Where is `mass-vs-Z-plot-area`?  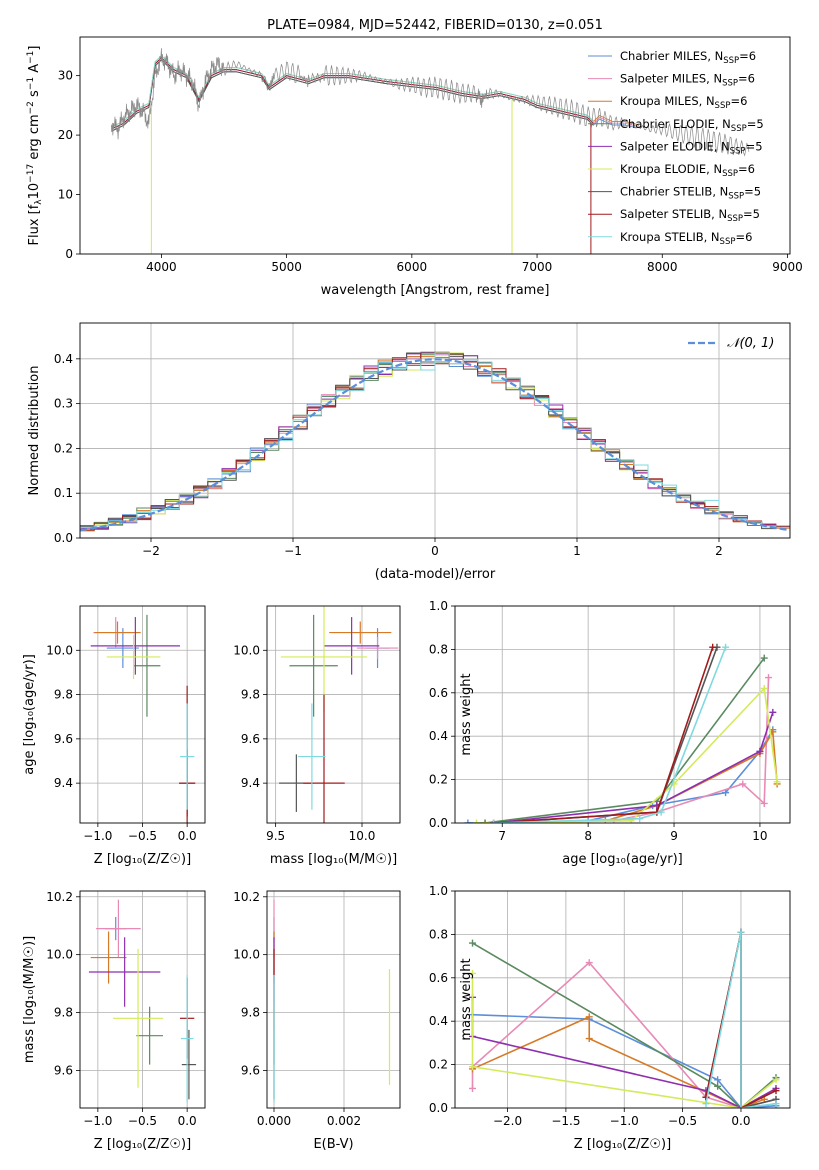 mass-vs-Z-plot-area is located at coordinates (142, 1001).